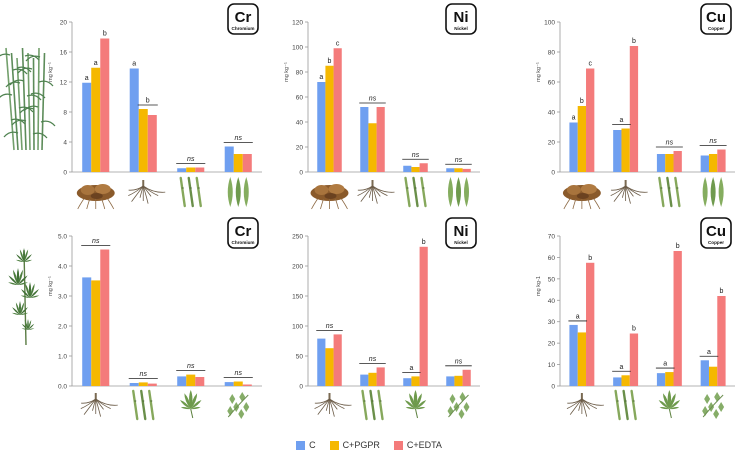 The height and width of the screenshot is (452, 738). What do you see at coordinates (62, 297) in the screenshot?
I see `y-tick-label: 3.0` at bounding box center [62, 297].